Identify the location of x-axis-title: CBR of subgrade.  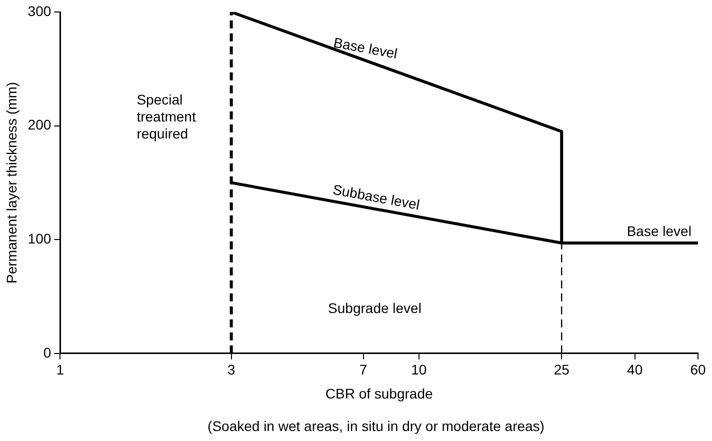
(379, 393).